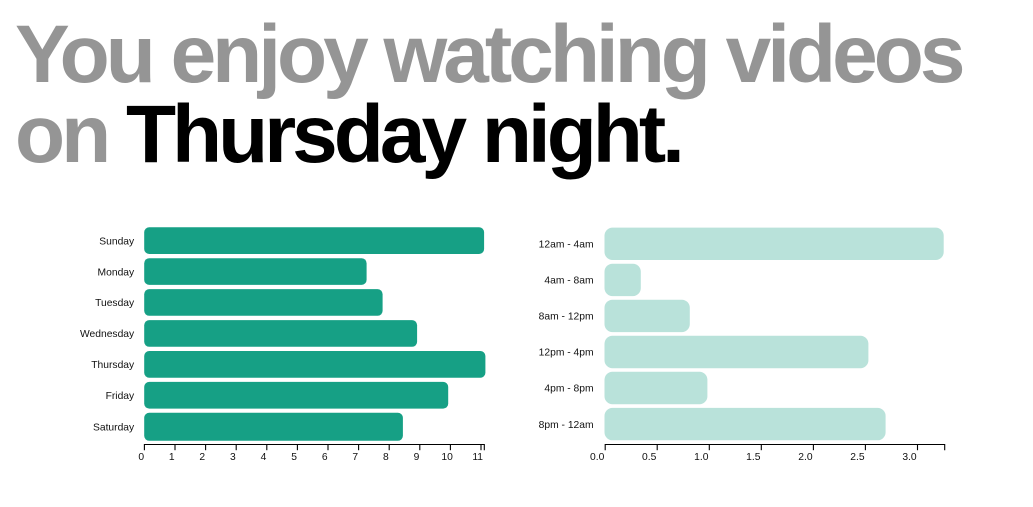 This screenshot has height=507, width=1033. Describe the element at coordinates (172, 457) in the screenshot. I see `svg-text: 1` at that location.